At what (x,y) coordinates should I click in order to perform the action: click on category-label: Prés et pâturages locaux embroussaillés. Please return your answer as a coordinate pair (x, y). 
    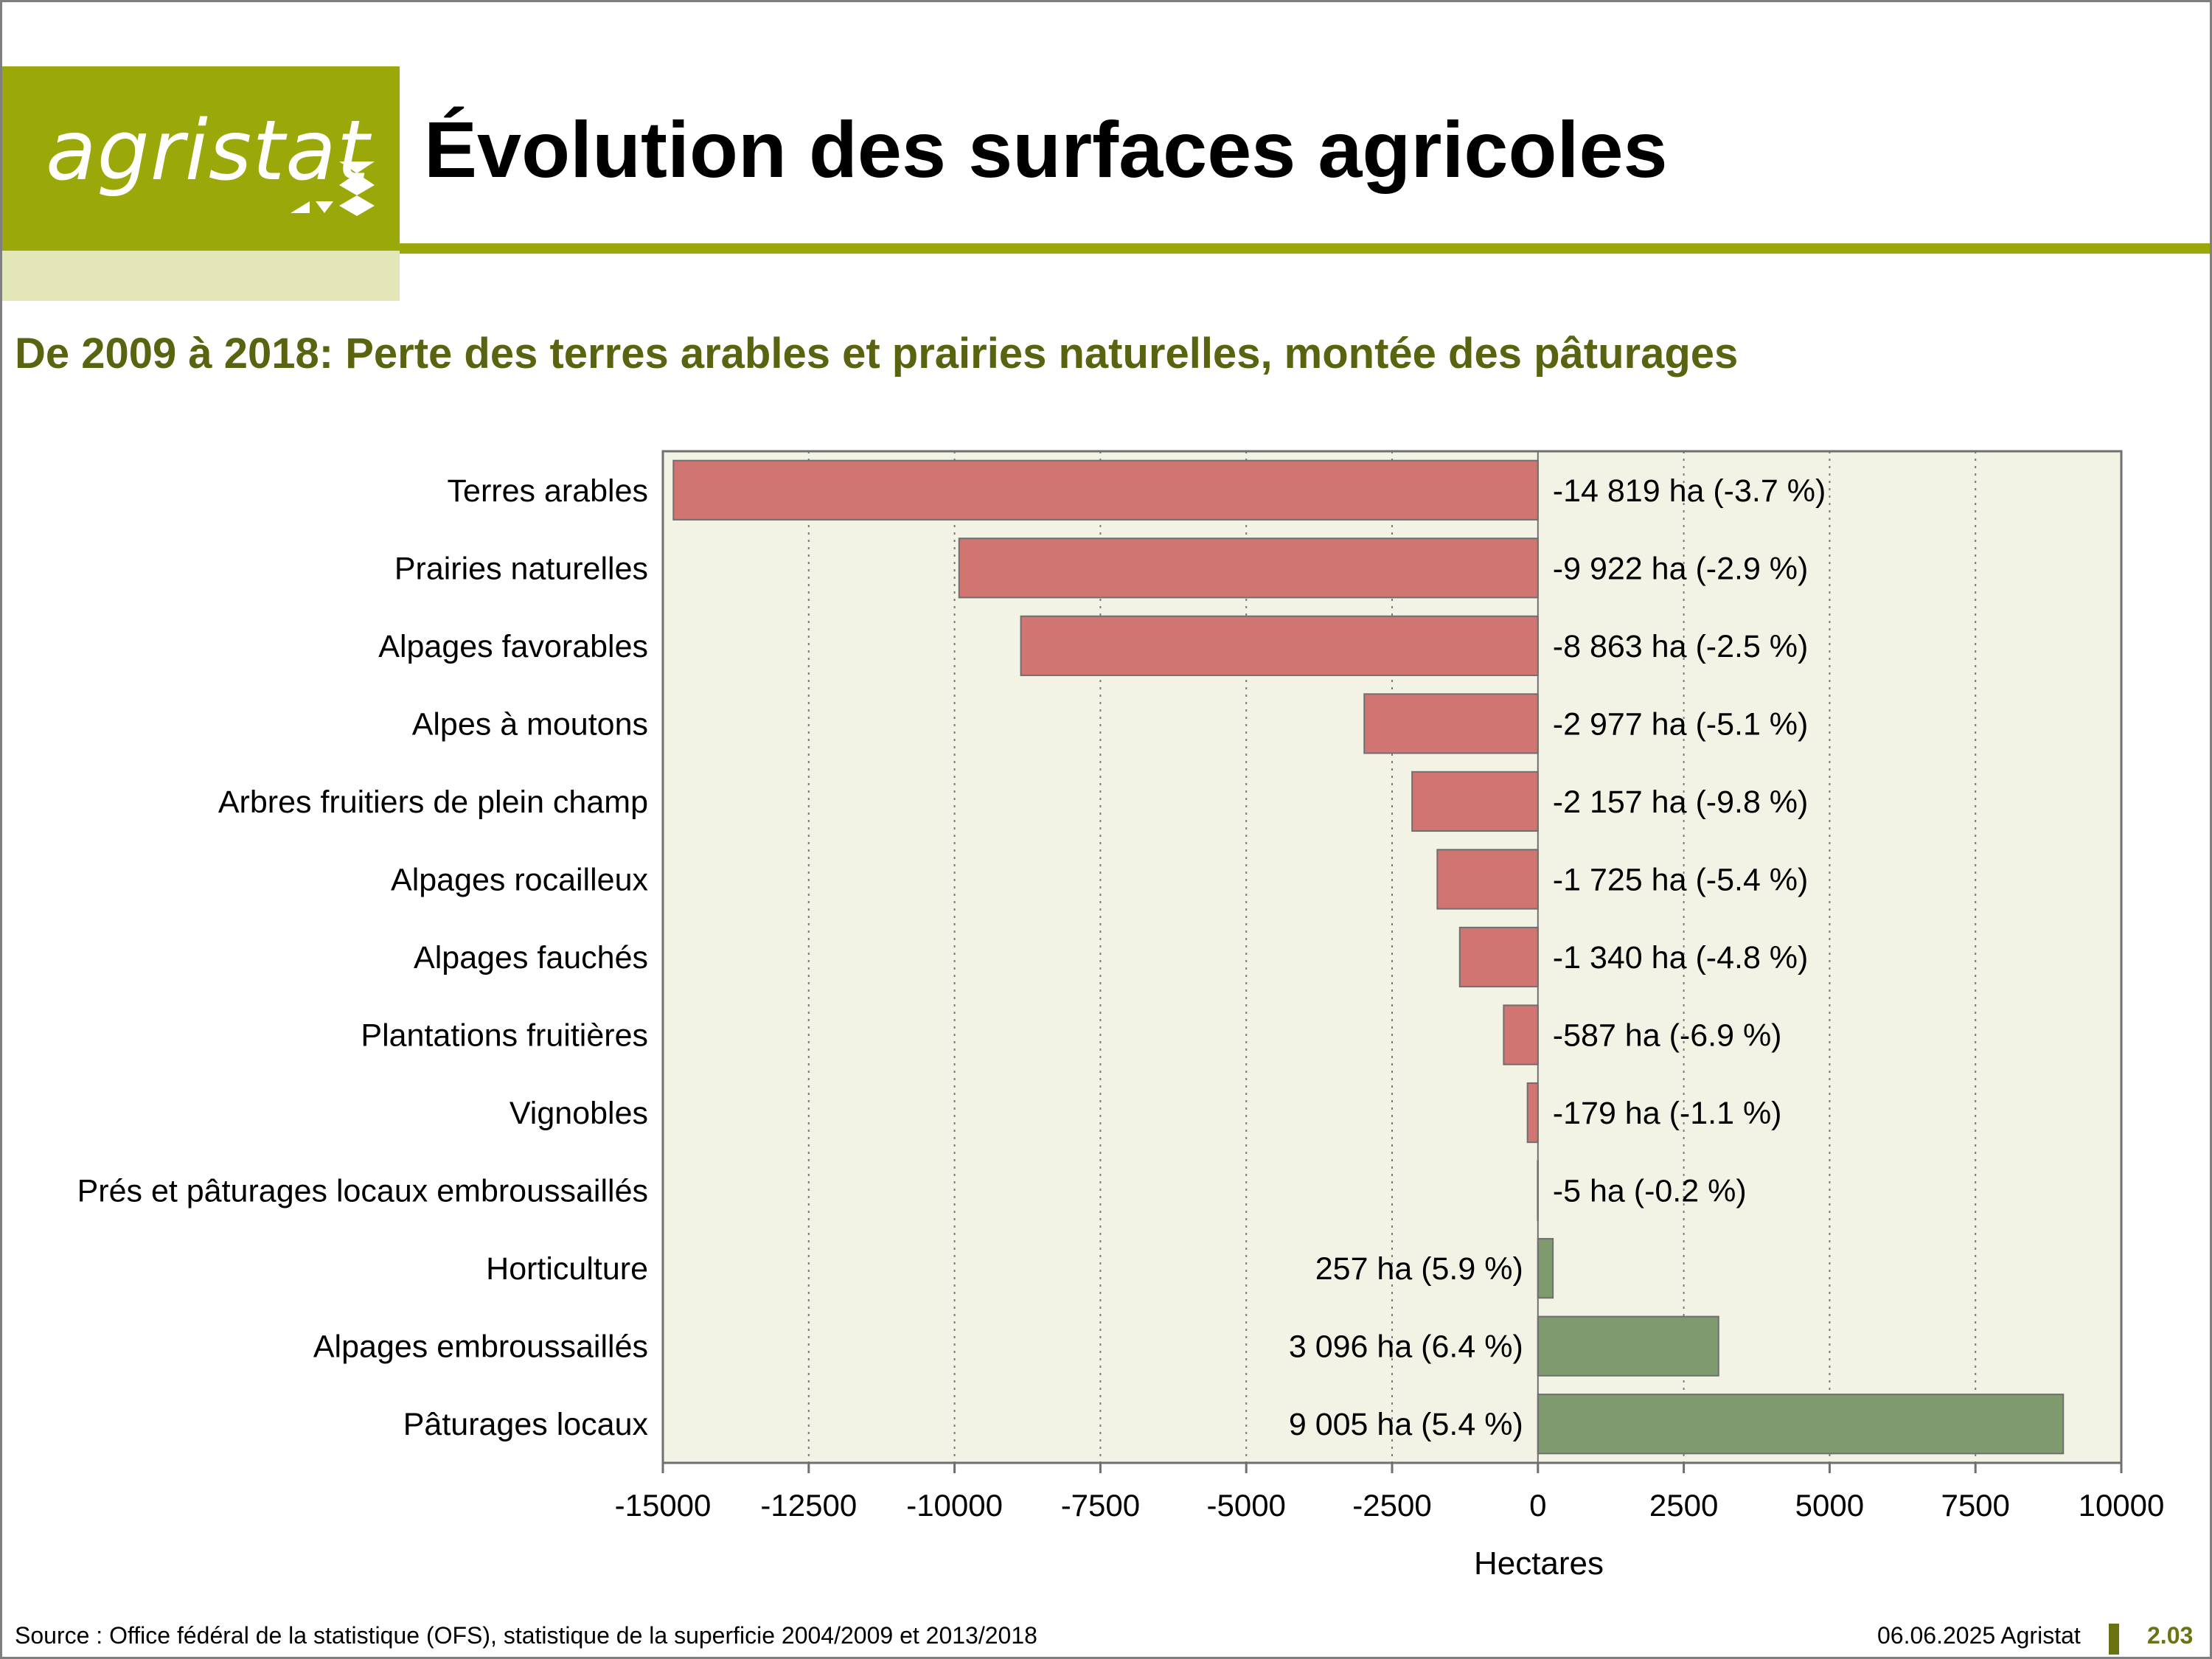
    Looking at the image, I should click on (362, 1191).